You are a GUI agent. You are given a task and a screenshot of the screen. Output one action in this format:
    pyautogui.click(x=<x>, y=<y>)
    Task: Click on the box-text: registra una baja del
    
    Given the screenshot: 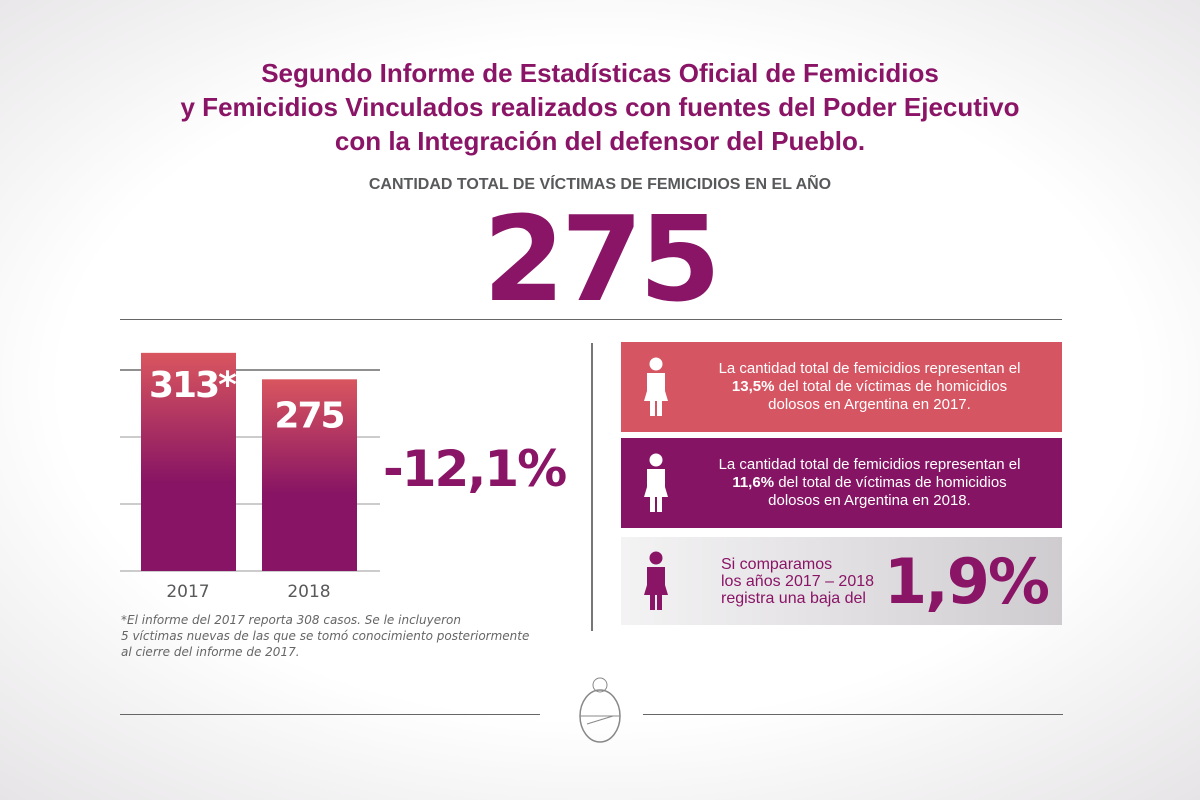 What is the action you would take?
    pyautogui.click(x=793, y=598)
    